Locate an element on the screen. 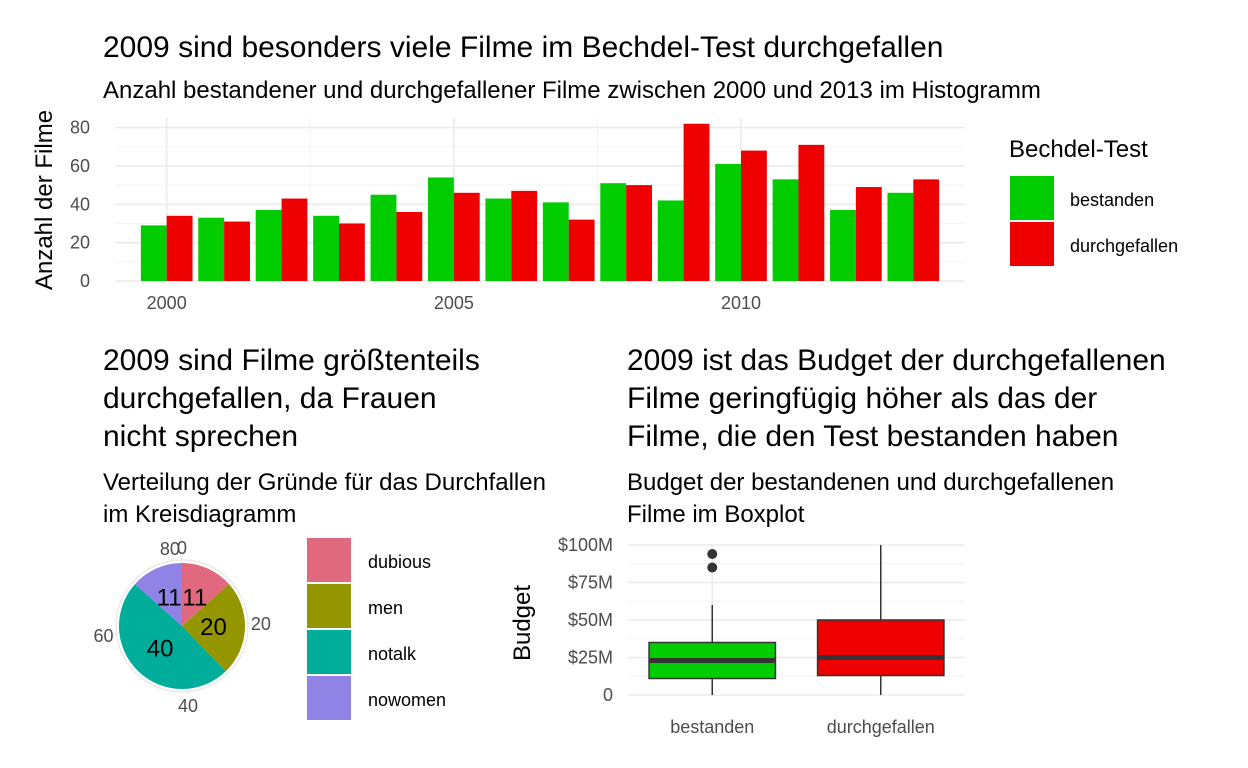  pie-legend-key-dubious is located at coordinates (329, 560).